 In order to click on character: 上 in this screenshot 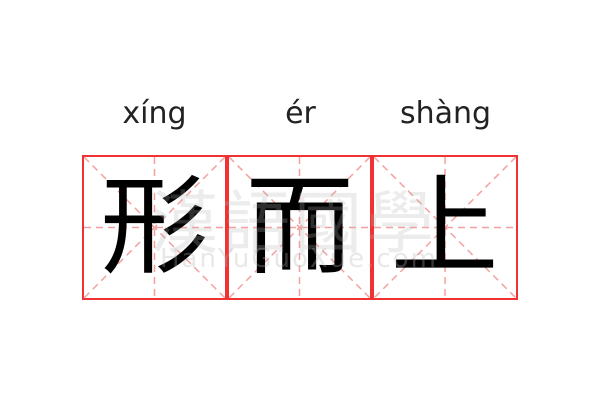, I will do `click(444, 227)`.